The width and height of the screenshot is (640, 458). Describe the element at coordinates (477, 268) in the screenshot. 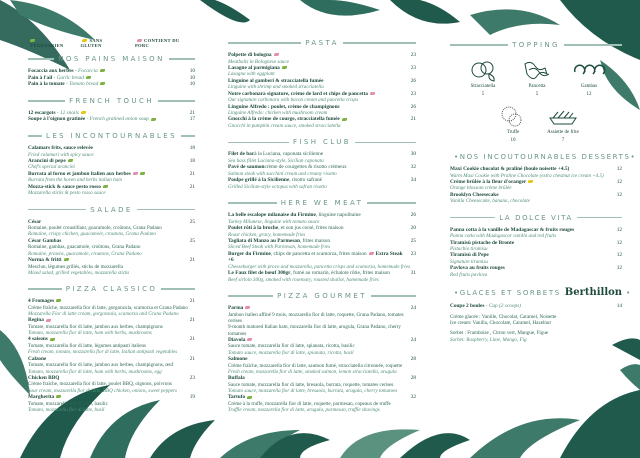

I see `item-name: Pavlova au fruits rouges` at that location.